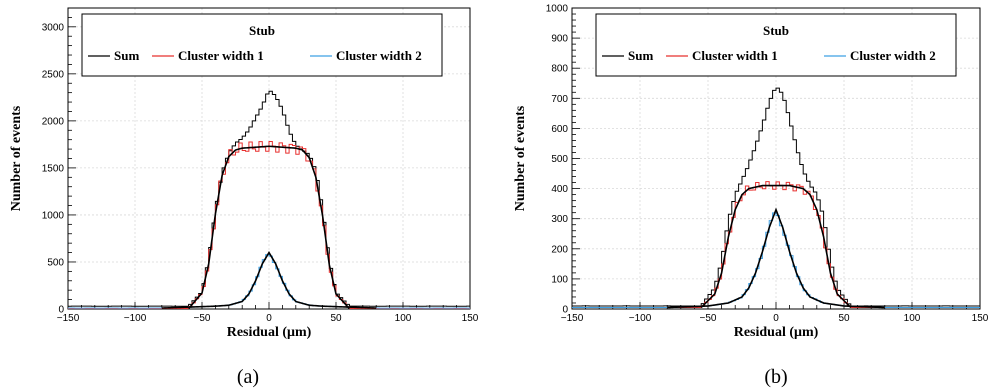  I want to click on y-tick-label: 100, so click(559, 279).